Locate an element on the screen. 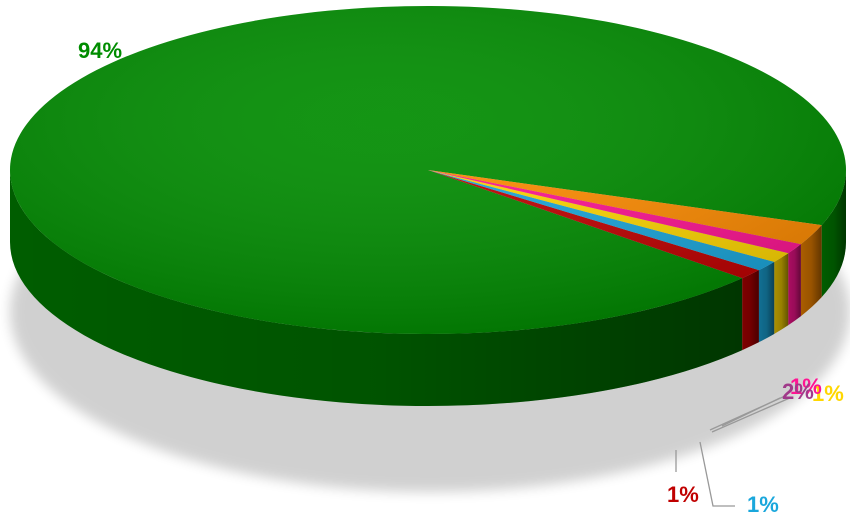  side-slice-5-shade is located at coordinates (811, 271).